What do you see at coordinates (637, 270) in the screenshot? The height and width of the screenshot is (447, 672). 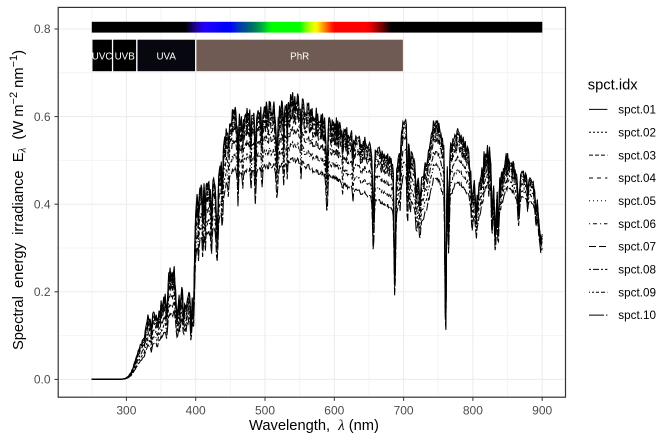 I see `svg-text: spct.08` at bounding box center [637, 270].